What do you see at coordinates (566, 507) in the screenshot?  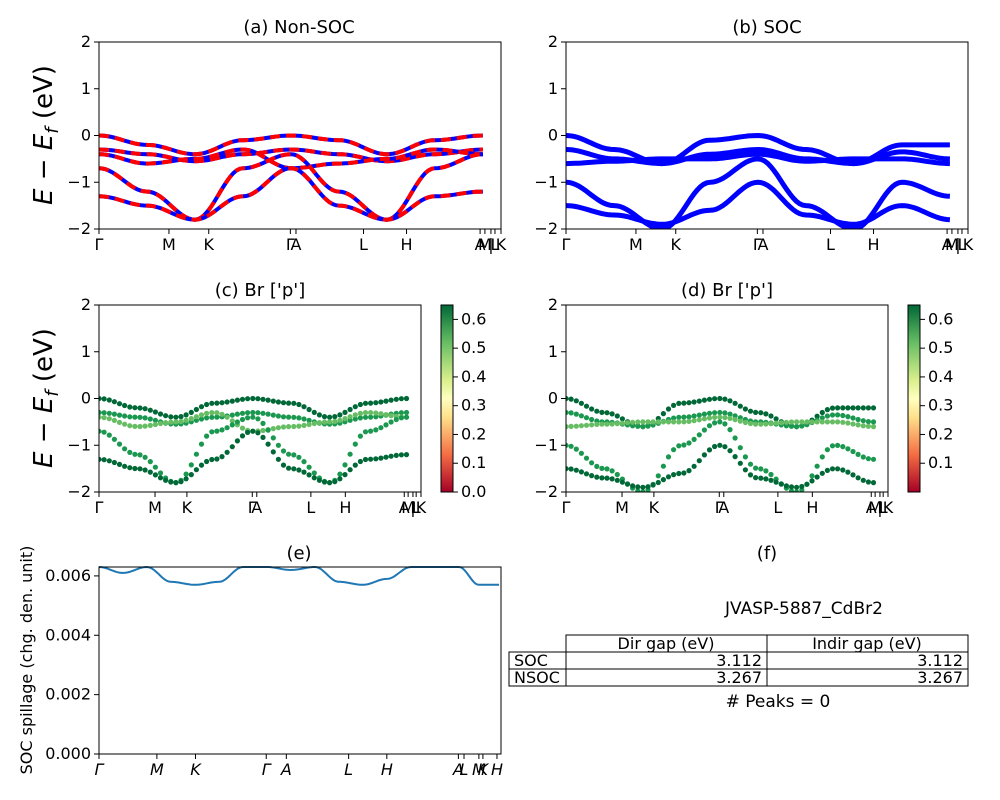 I see `panel-d-xtick-label: Γ` at bounding box center [566, 507].